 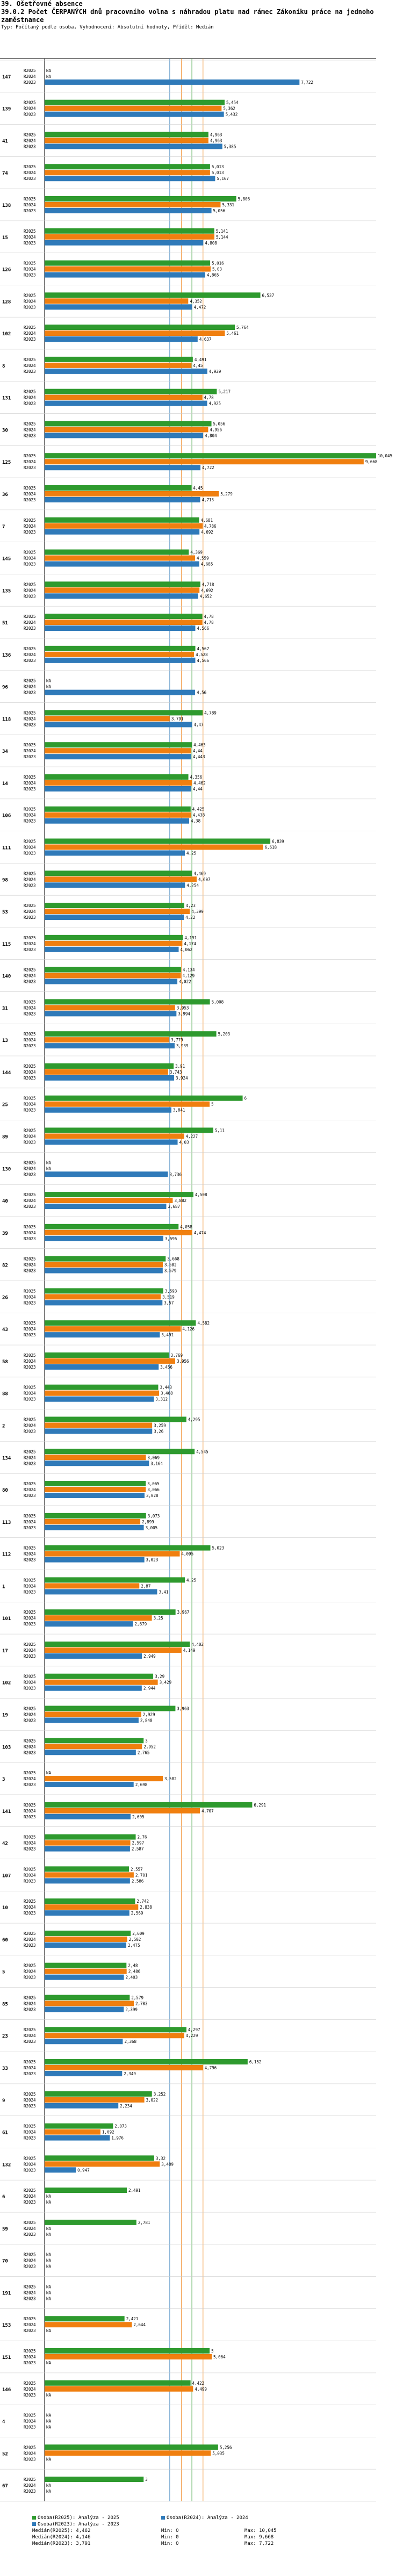 What do you see at coordinates (166, 1387) in the screenshot?
I see `bar-value-label: 3,443` at bounding box center [166, 1387].